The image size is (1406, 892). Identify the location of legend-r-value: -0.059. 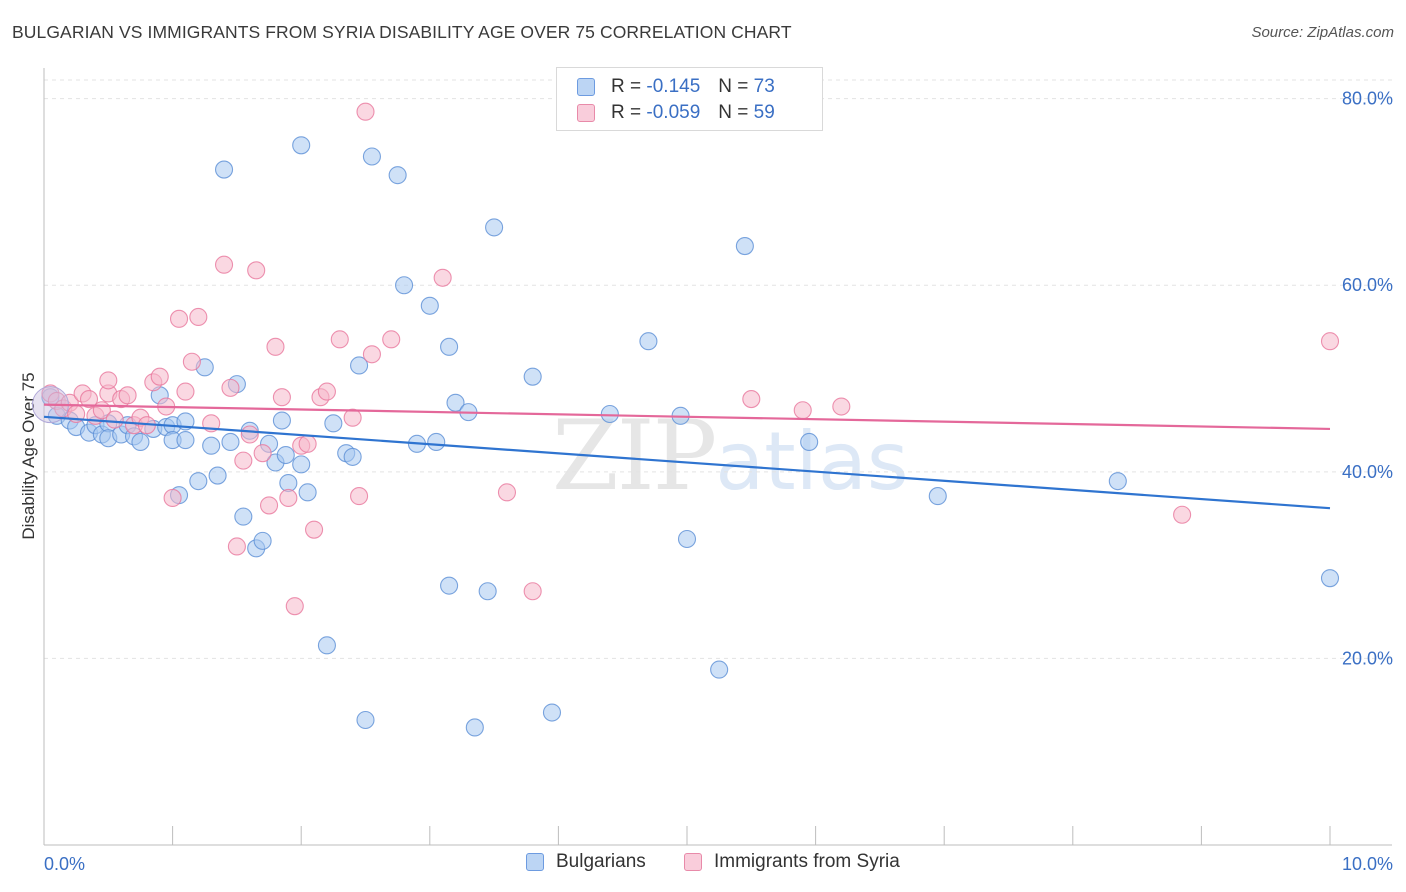
(673, 112).